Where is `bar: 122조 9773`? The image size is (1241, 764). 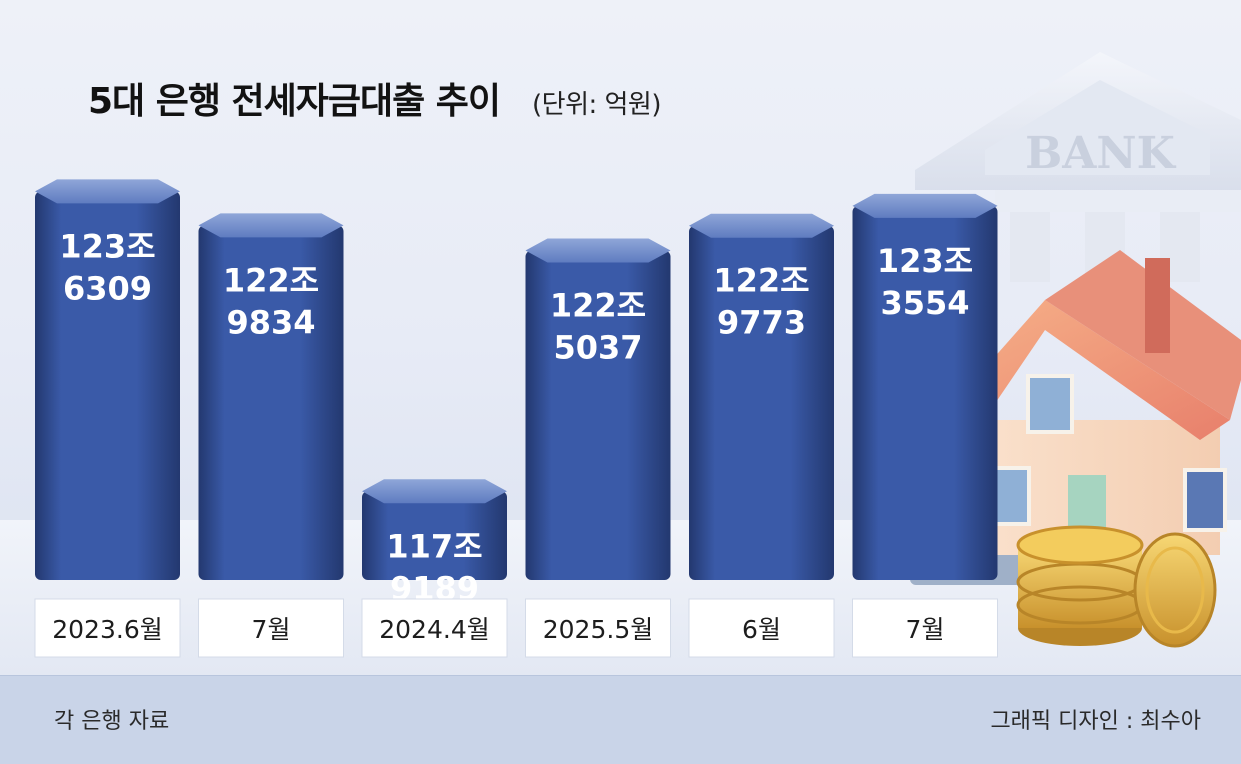
bar: 122조 9773 is located at coordinates (761, 396).